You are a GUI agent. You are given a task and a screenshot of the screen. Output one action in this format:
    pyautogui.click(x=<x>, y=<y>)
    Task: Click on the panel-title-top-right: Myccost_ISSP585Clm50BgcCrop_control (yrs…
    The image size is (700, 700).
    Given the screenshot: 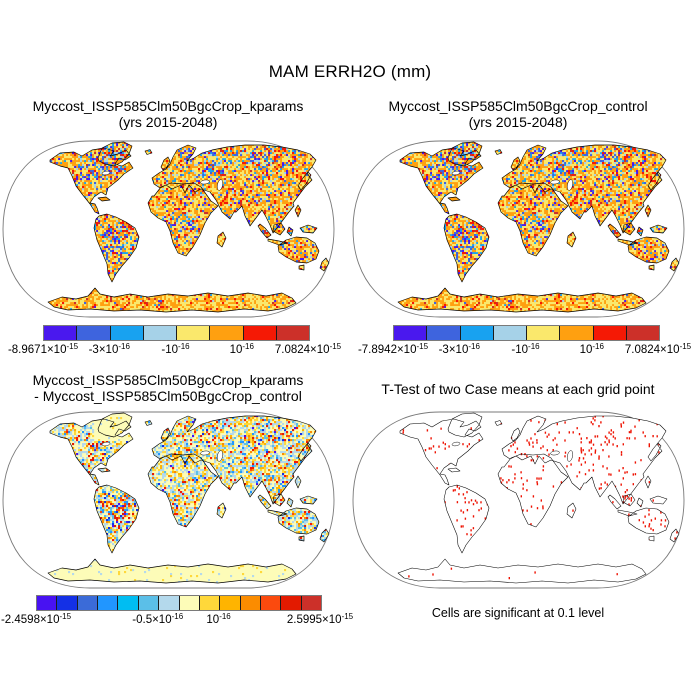 What is the action you would take?
    pyautogui.click(x=518, y=114)
    